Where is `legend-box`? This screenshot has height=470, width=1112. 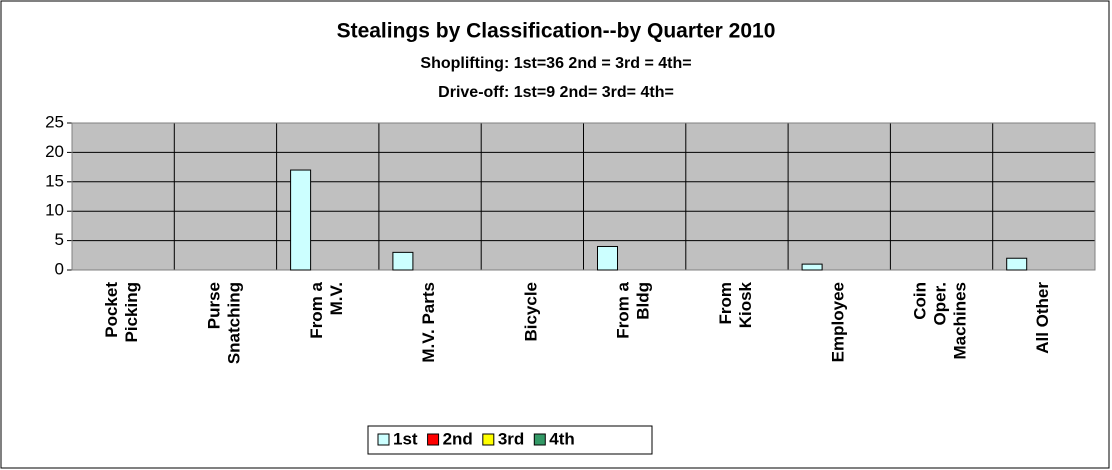
legend-box is located at coordinates (510, 440).